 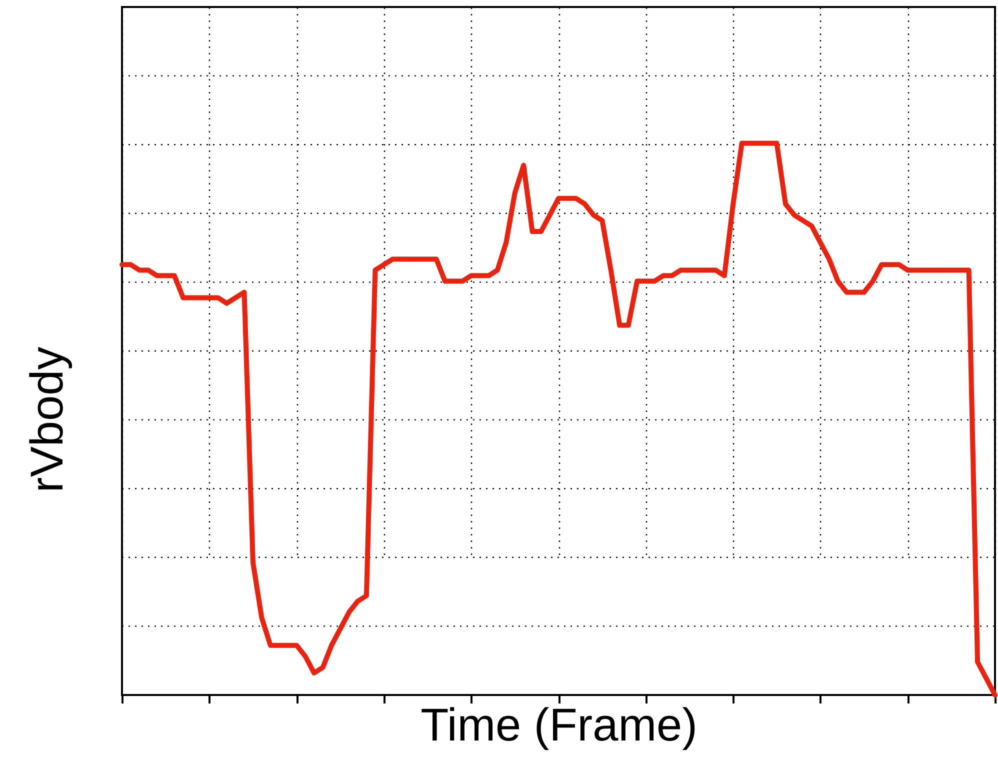 What do you see at coordinates (46, 419) in the screenshot?
I see `y-axis-title: rVbody` at bounding box center [46, 419].